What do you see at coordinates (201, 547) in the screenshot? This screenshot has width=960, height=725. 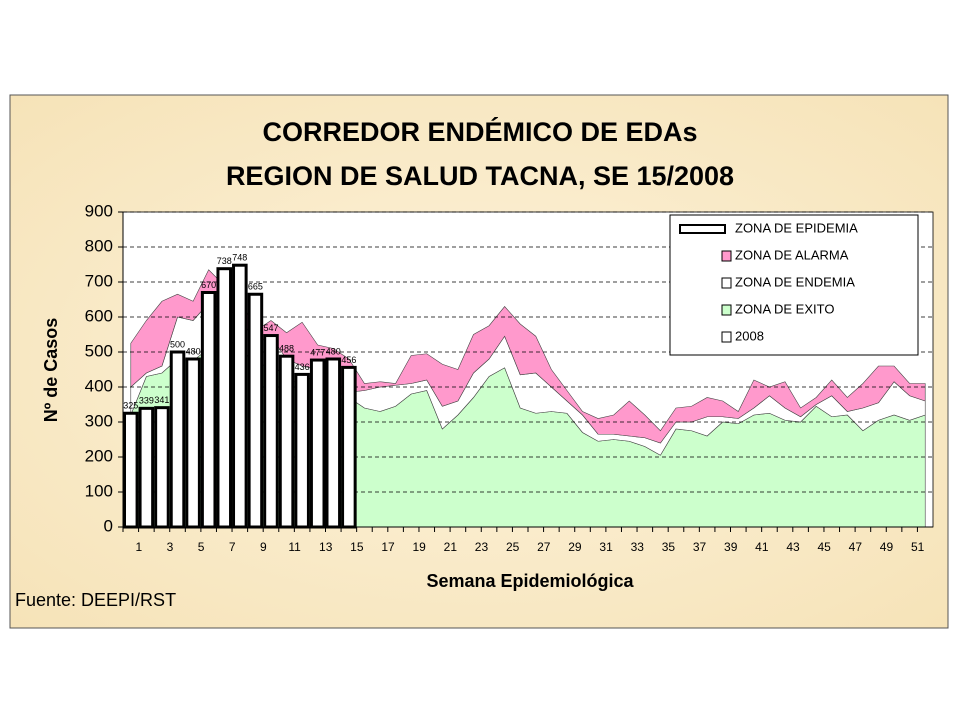 I see `x-tick-label: 5` at bounding box center [201, 547].